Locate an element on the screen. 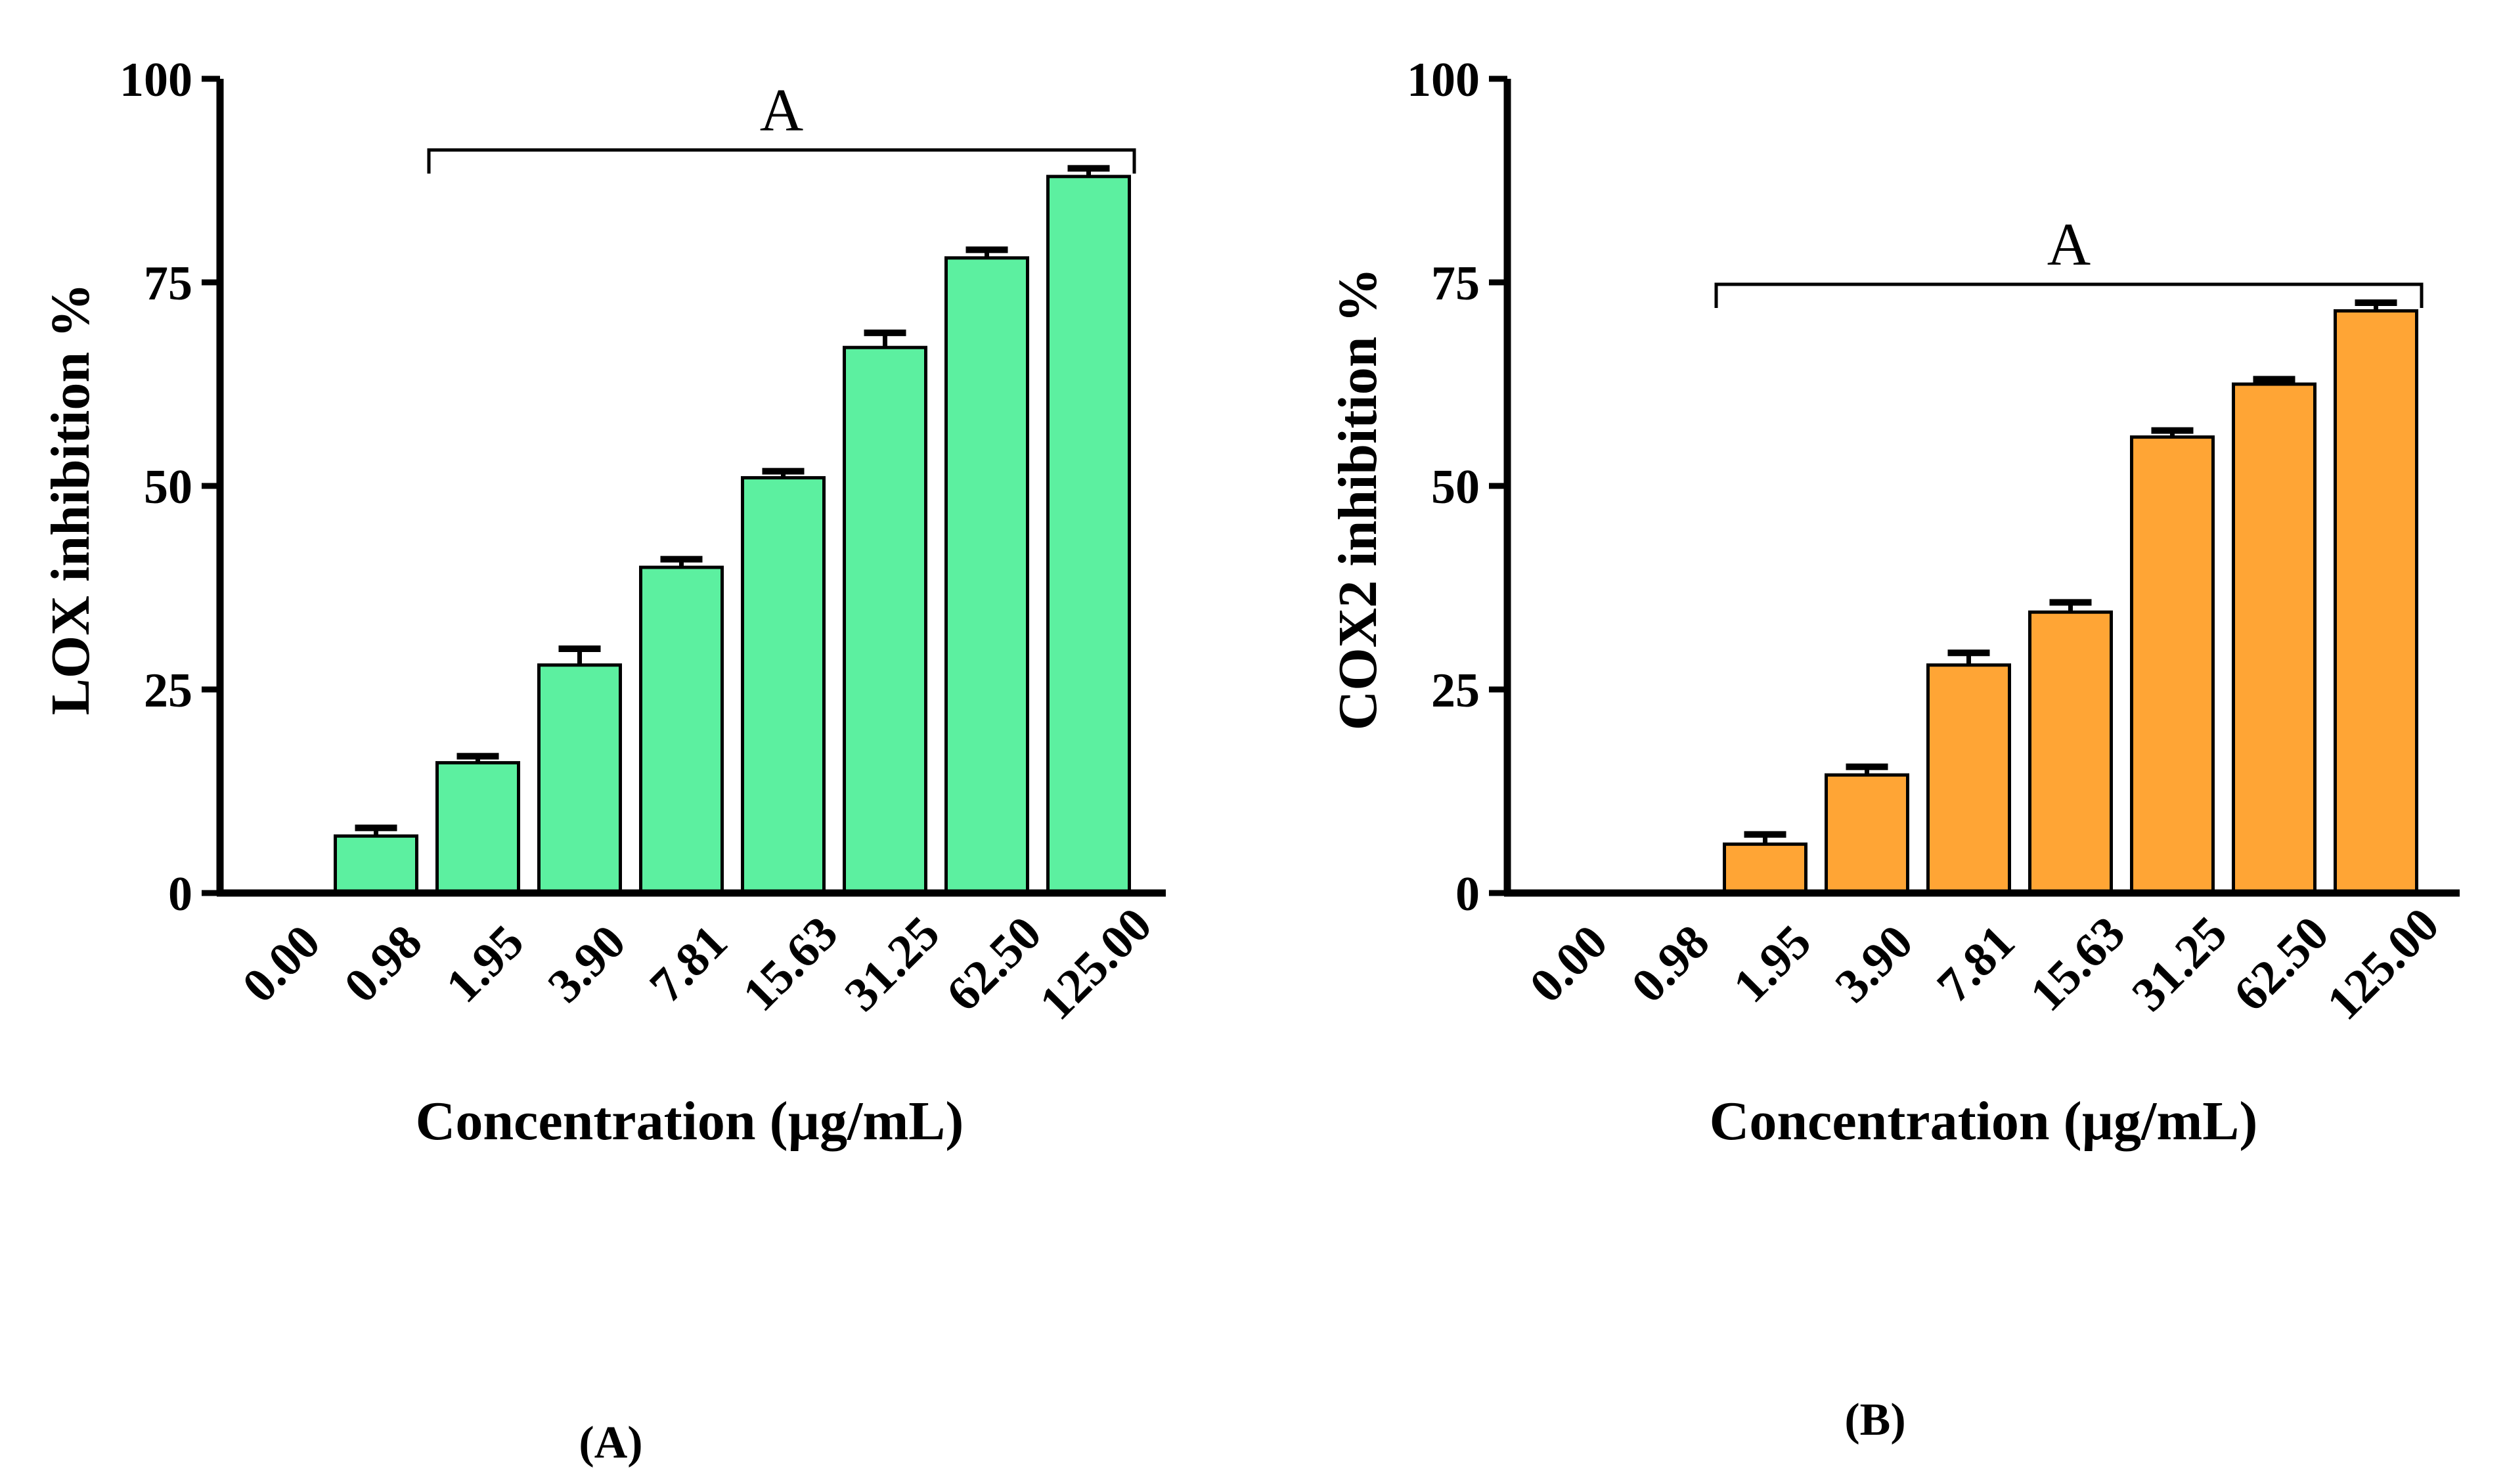 Image resolution: width=2505 pixels, height=1484 pixels. panel-label-a: (A) is located at coordinates (610, 1443).